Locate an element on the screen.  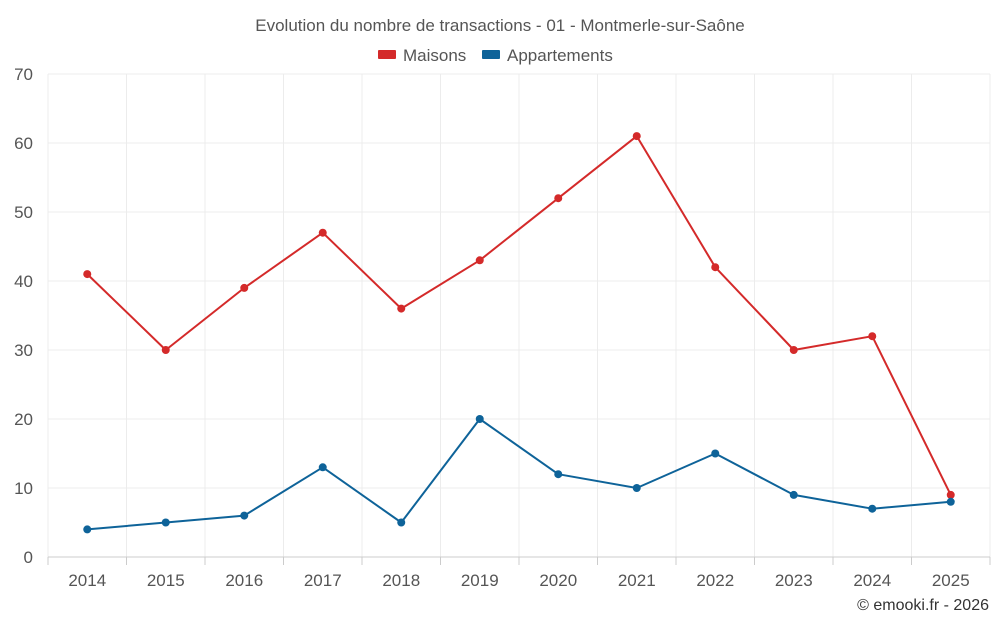
y-tick-label: 60 is located at coordinates (23, 143).